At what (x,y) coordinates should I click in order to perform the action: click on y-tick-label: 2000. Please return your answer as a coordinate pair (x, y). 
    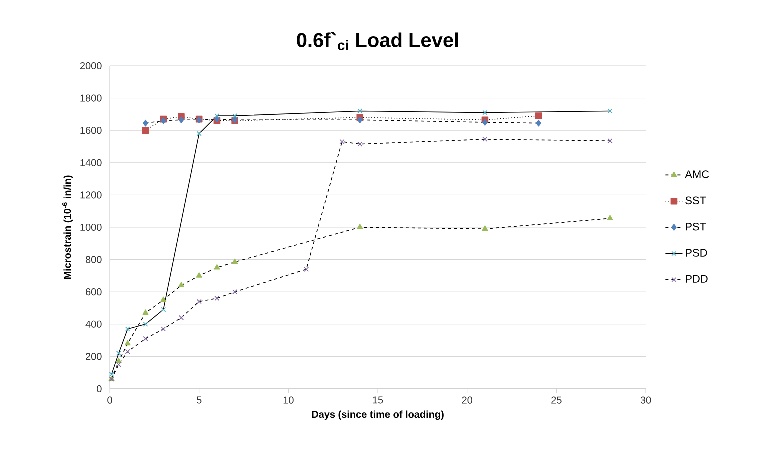
    Looking at the image, I should click on (91, 66).